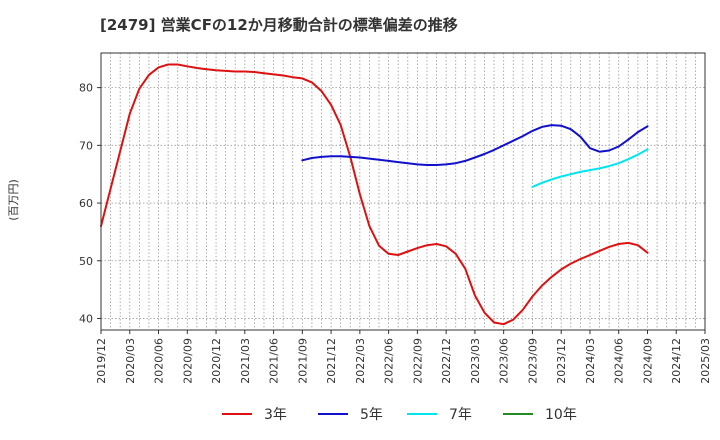  Describe the element at coordinates (647, 361) in the screenshot. I see `x-tick-label: 2024/09` at that location.